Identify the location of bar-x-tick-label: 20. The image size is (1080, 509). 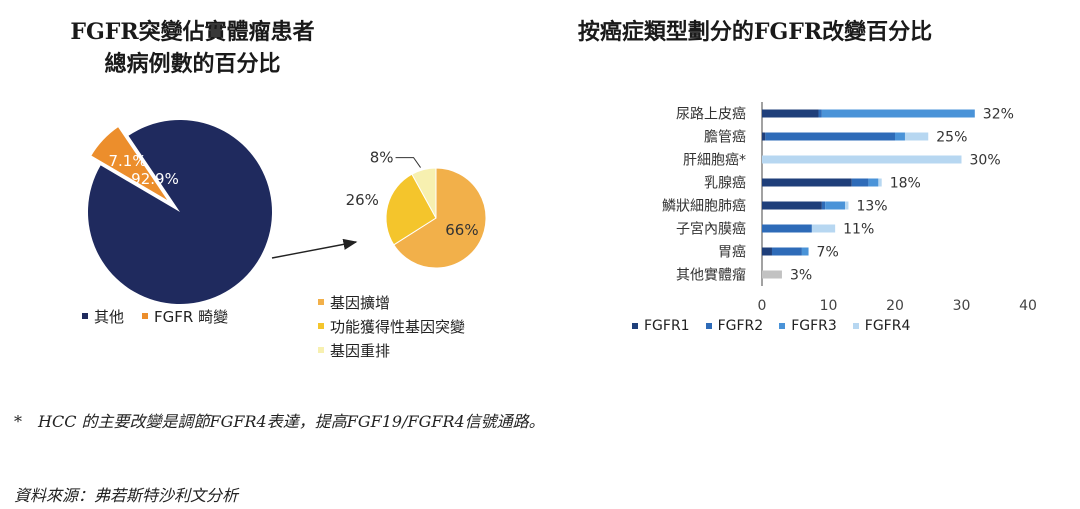
(895, 306).